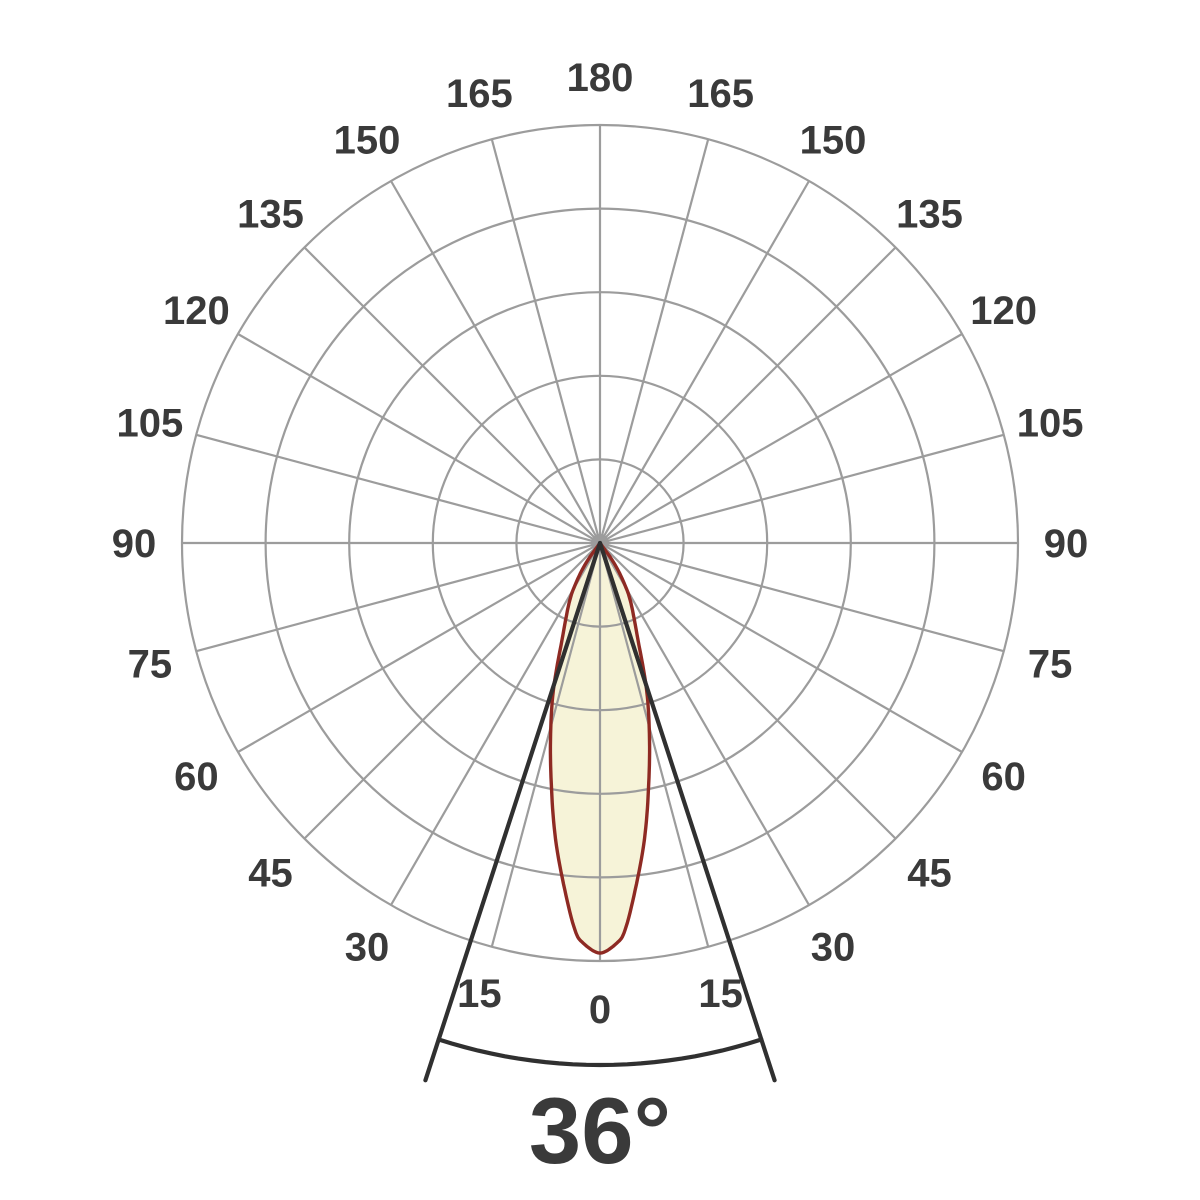 This screenshot has height=1200, width=1200. Describe the element at coordinates (600, 1052) in the screenshot. I see `beam-angle-arc` at that location.